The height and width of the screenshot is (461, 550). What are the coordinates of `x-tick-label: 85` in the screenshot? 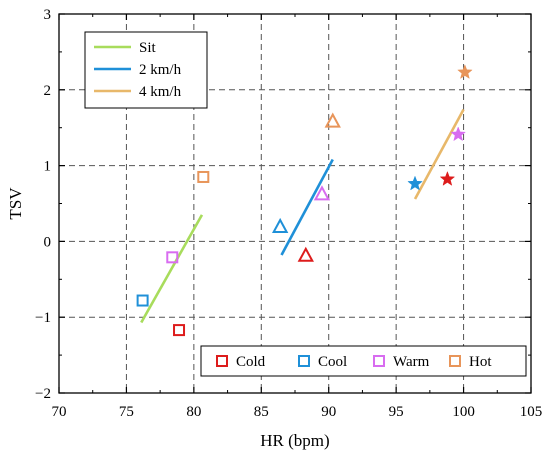 It's located at (261, 412).